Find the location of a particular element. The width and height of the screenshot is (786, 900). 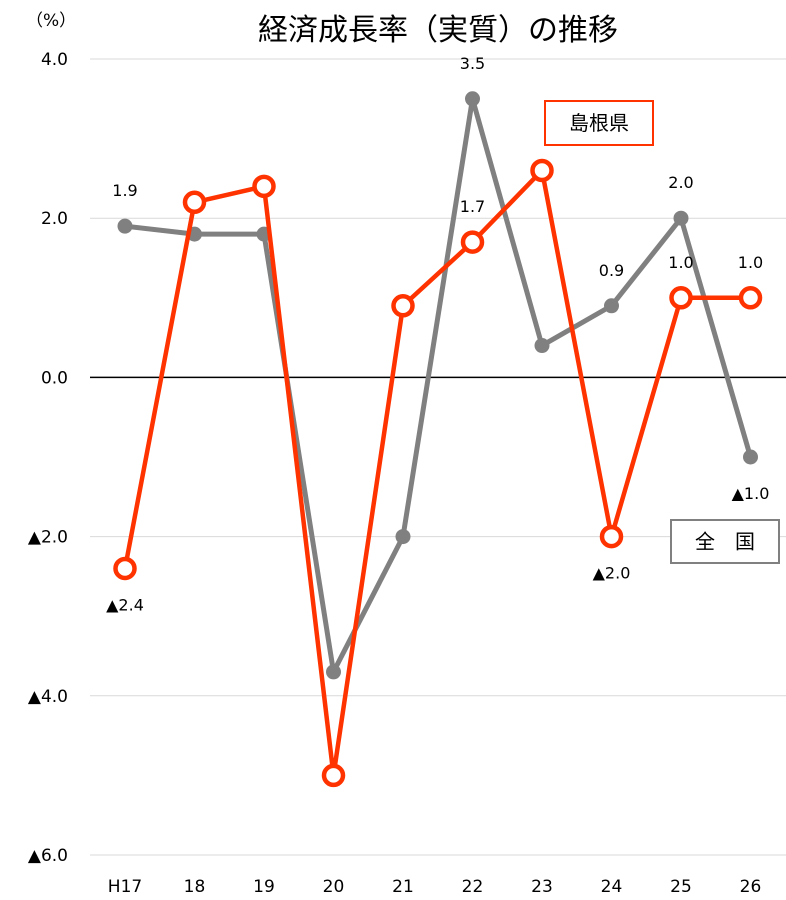

y-tick-label: 4.0 is located at coordinates (54, 60).